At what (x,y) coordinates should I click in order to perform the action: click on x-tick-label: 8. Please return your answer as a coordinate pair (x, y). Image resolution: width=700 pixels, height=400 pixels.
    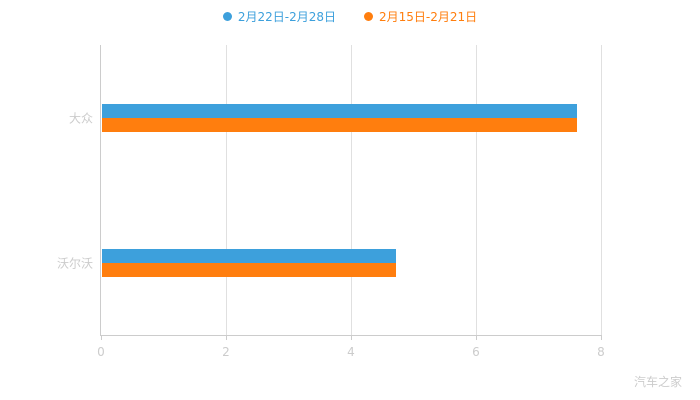
    Looking at the image, I should click on (601, 352).